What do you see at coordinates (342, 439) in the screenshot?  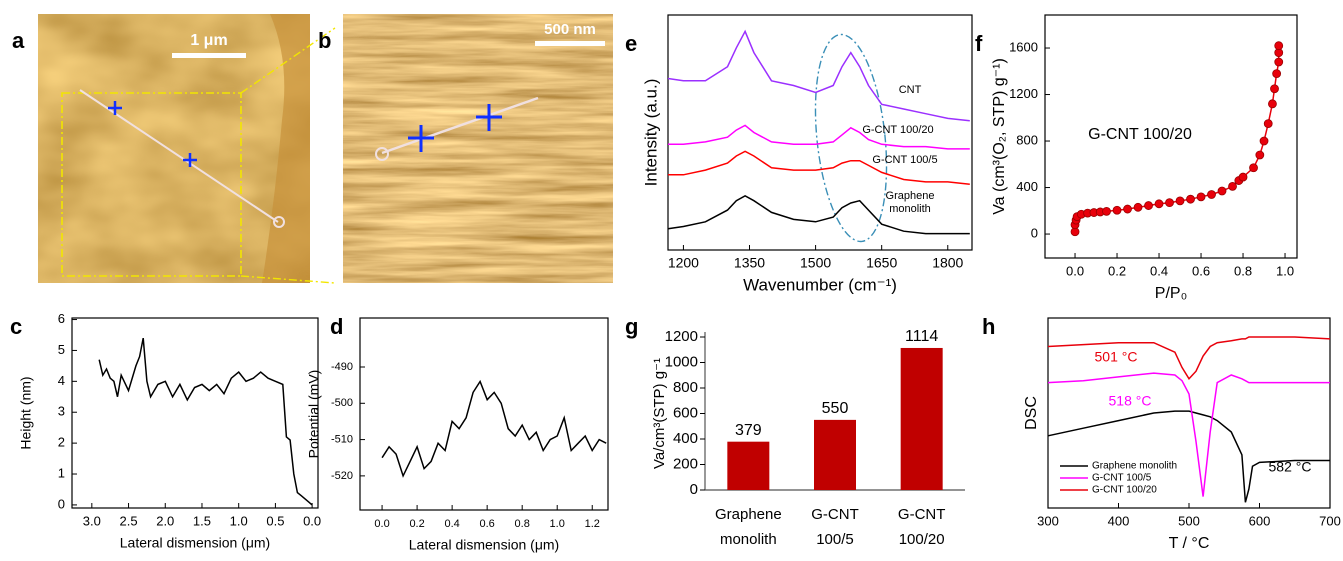 I see `y-tick-label: -510` at bounding box center [342, 439].